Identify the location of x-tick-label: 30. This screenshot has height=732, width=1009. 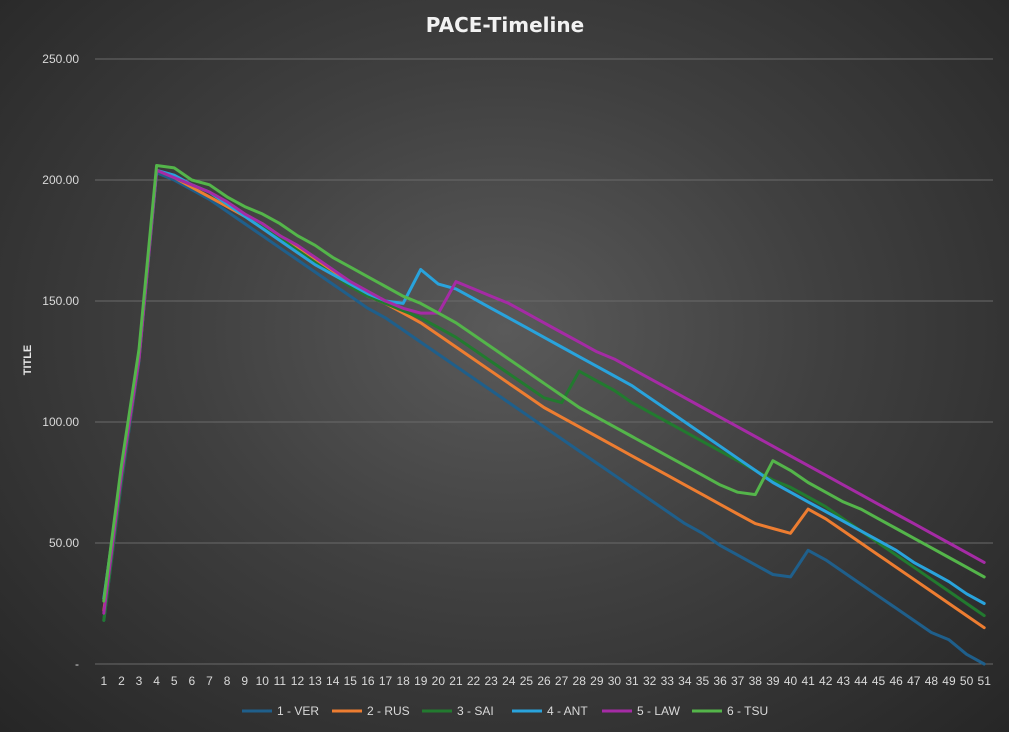
(615, 681).